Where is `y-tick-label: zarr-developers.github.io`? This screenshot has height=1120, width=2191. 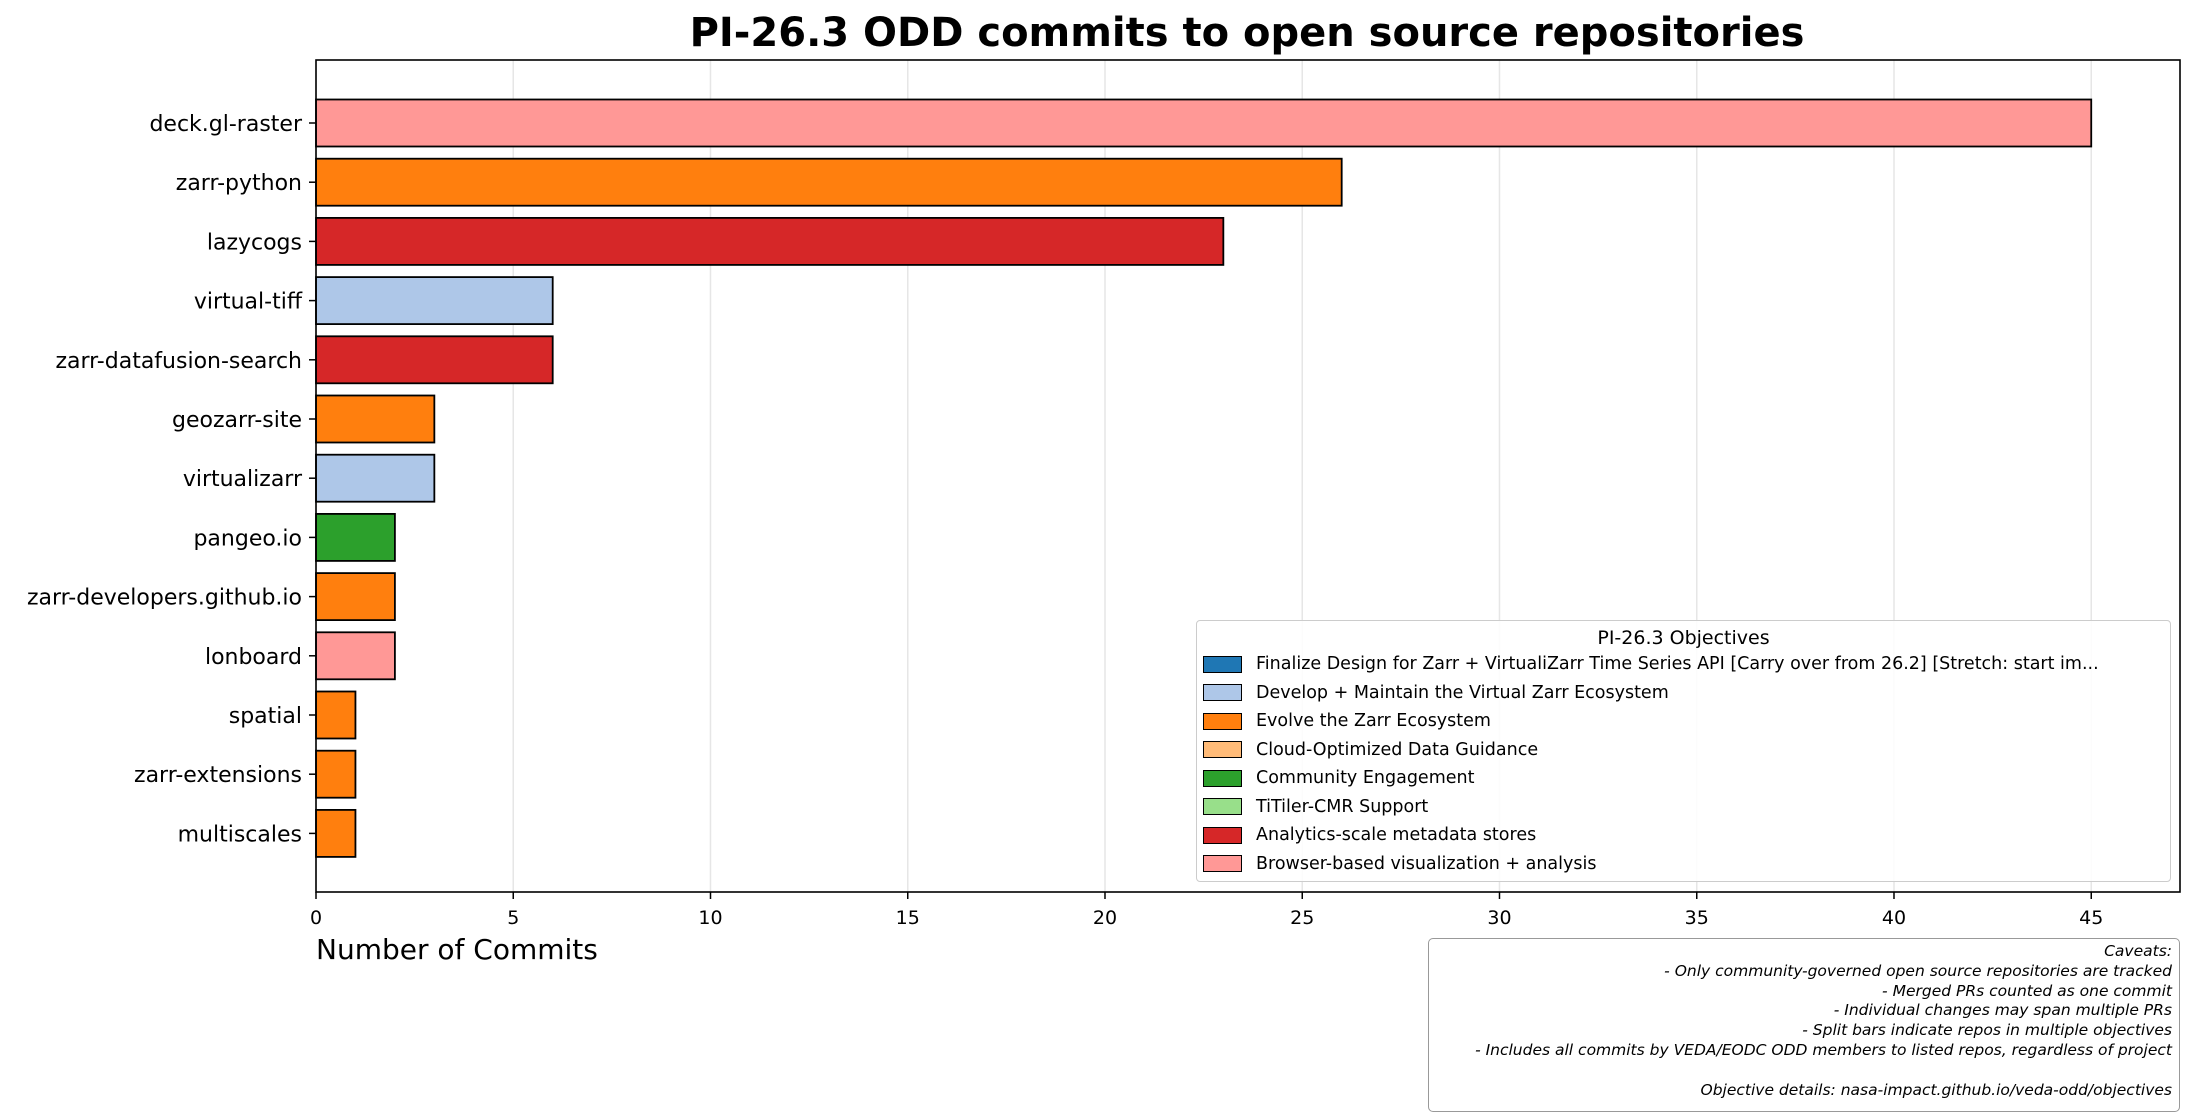
y-tick-label: zarr-developers.github.io is located at coordinates (164, 598).